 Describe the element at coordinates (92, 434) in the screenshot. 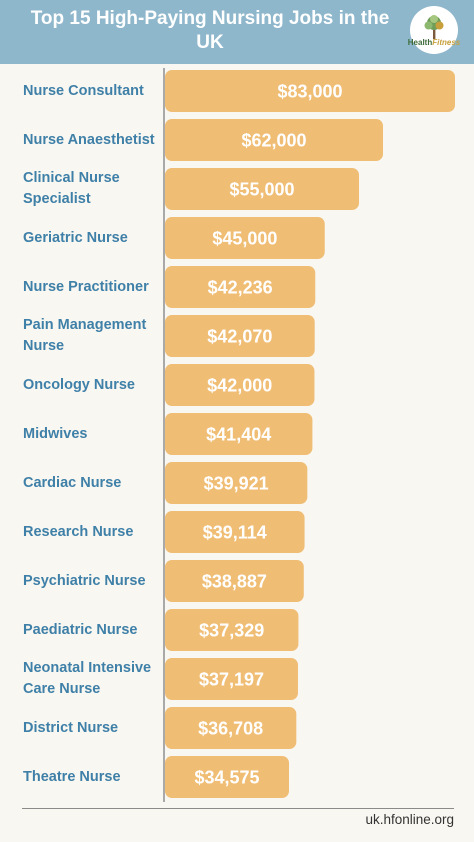

I see `category-label-8: Midwives` at that location.